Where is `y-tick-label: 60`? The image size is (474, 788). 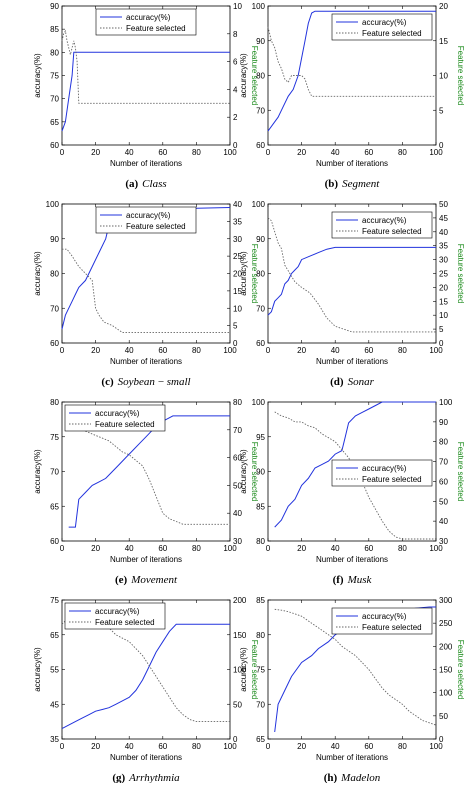 y-tick-label: 60 is located at coordinates (54, 145).